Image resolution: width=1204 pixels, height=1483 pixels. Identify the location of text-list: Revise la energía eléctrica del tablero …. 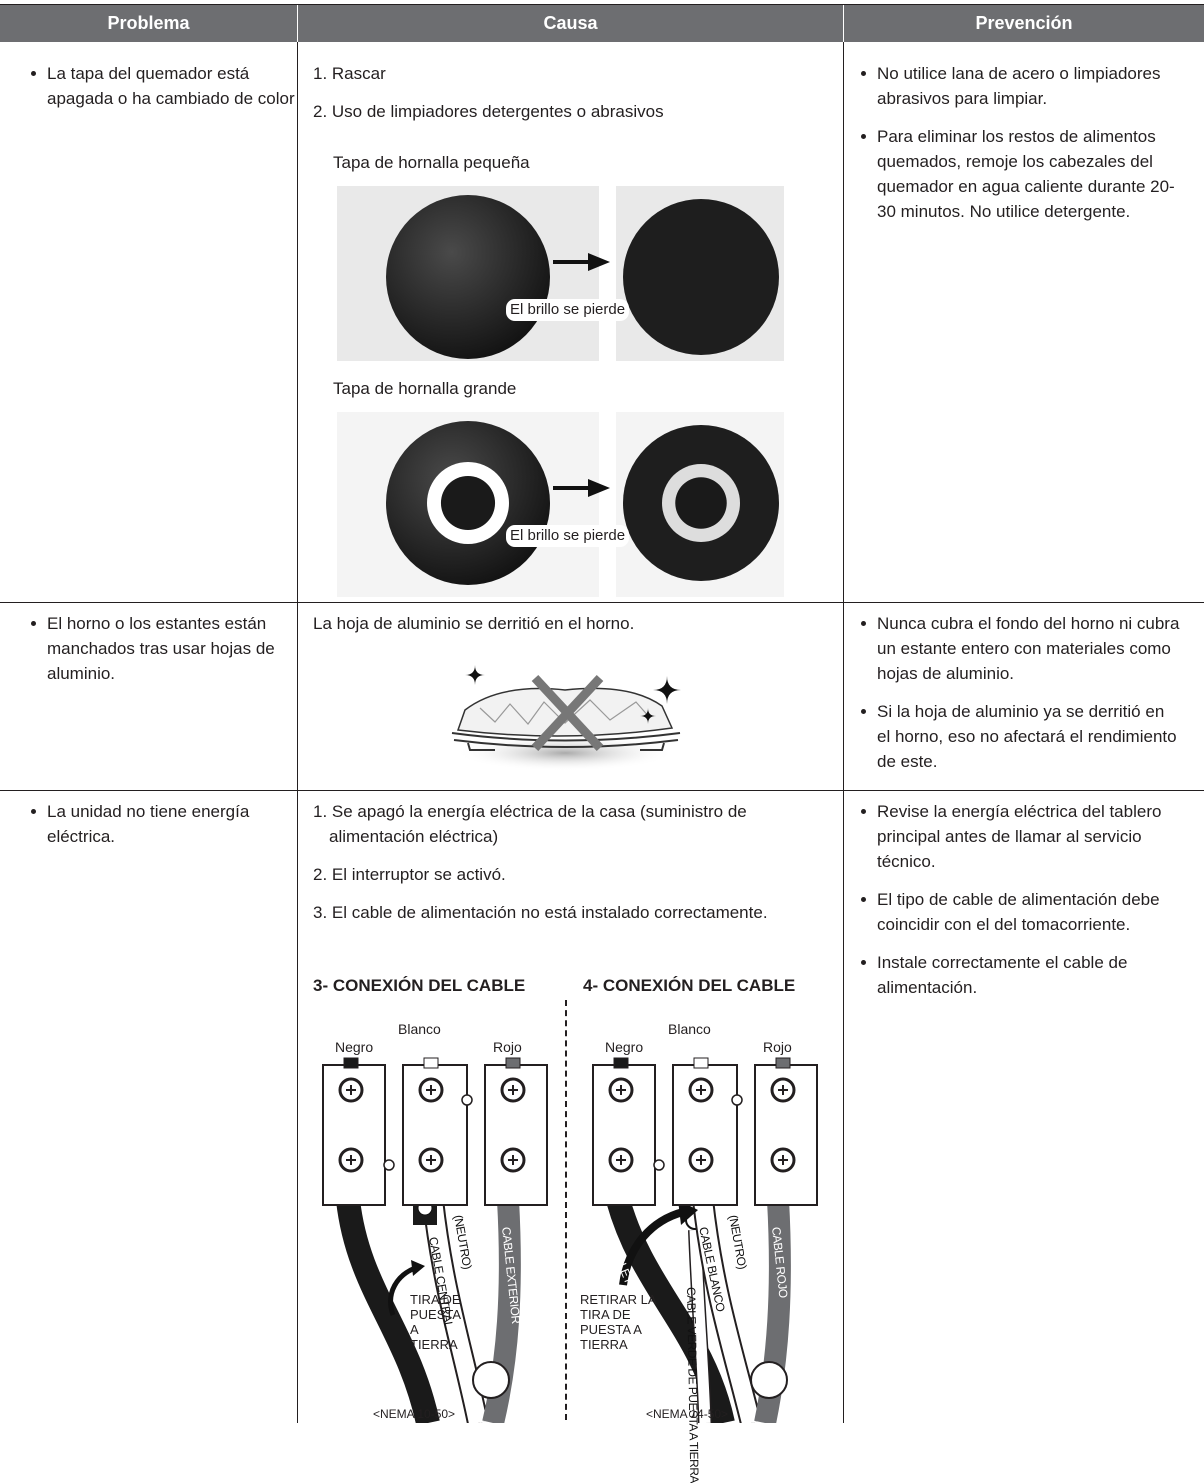
(1020, 906).